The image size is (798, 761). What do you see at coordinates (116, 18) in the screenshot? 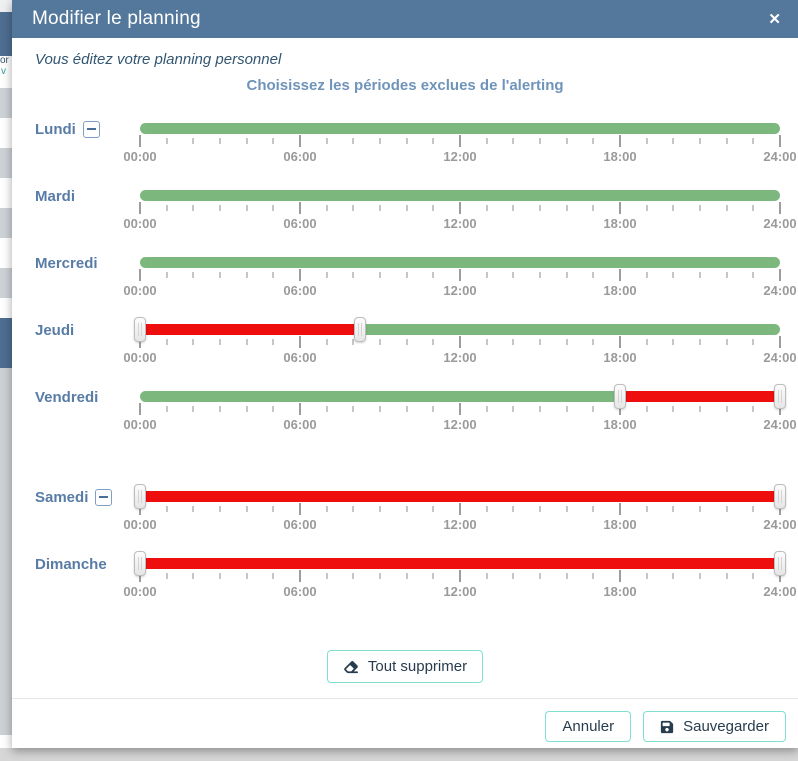
I see `modal-title: Modifier le planning` at bounding box center [116, 18].